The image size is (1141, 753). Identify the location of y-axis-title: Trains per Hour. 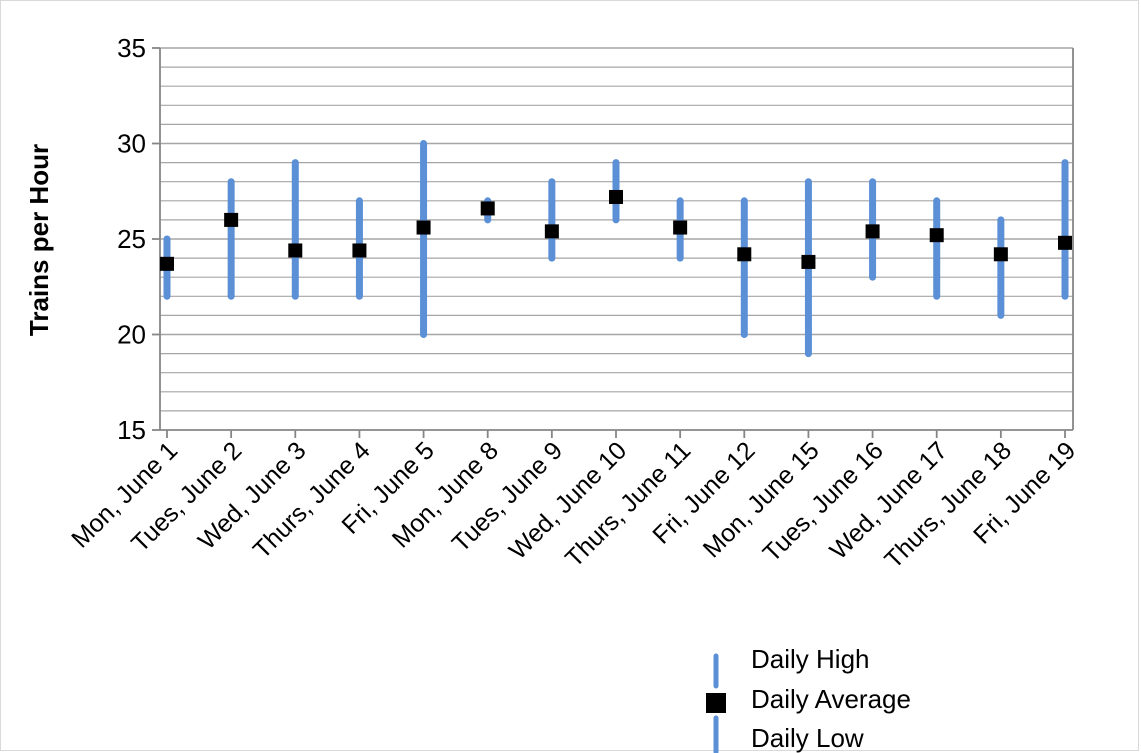
(39, 240).